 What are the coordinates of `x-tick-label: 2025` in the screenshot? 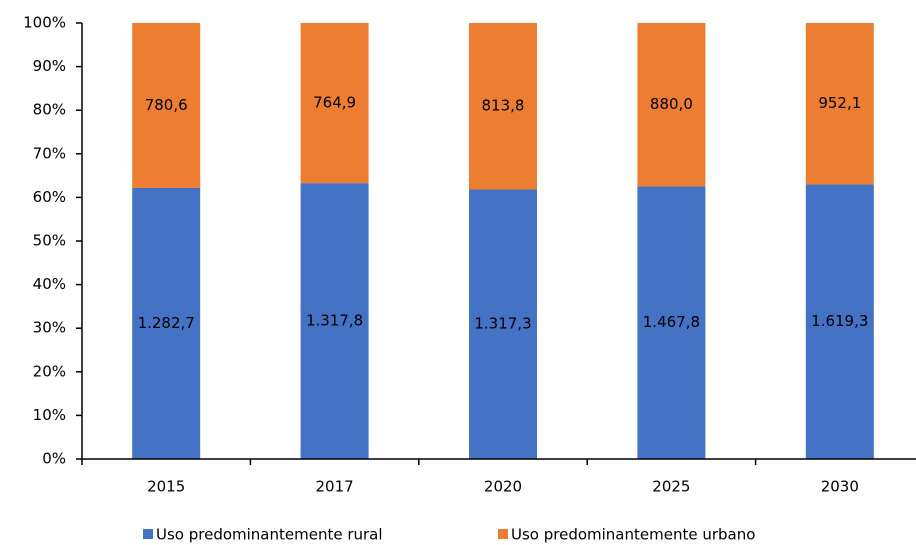 It's located at (671, 487).